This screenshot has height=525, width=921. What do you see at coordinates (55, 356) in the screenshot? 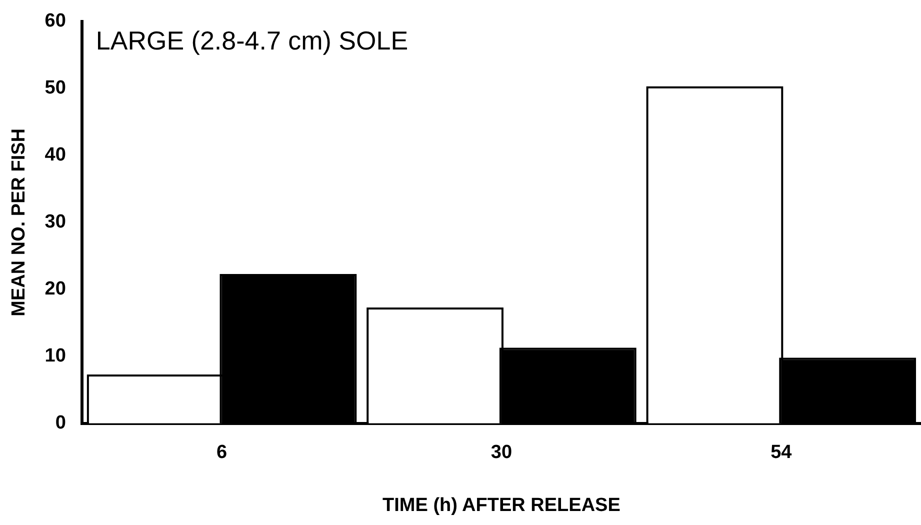
I see `y-tick-label: 10` at bounding box center [55, 356].